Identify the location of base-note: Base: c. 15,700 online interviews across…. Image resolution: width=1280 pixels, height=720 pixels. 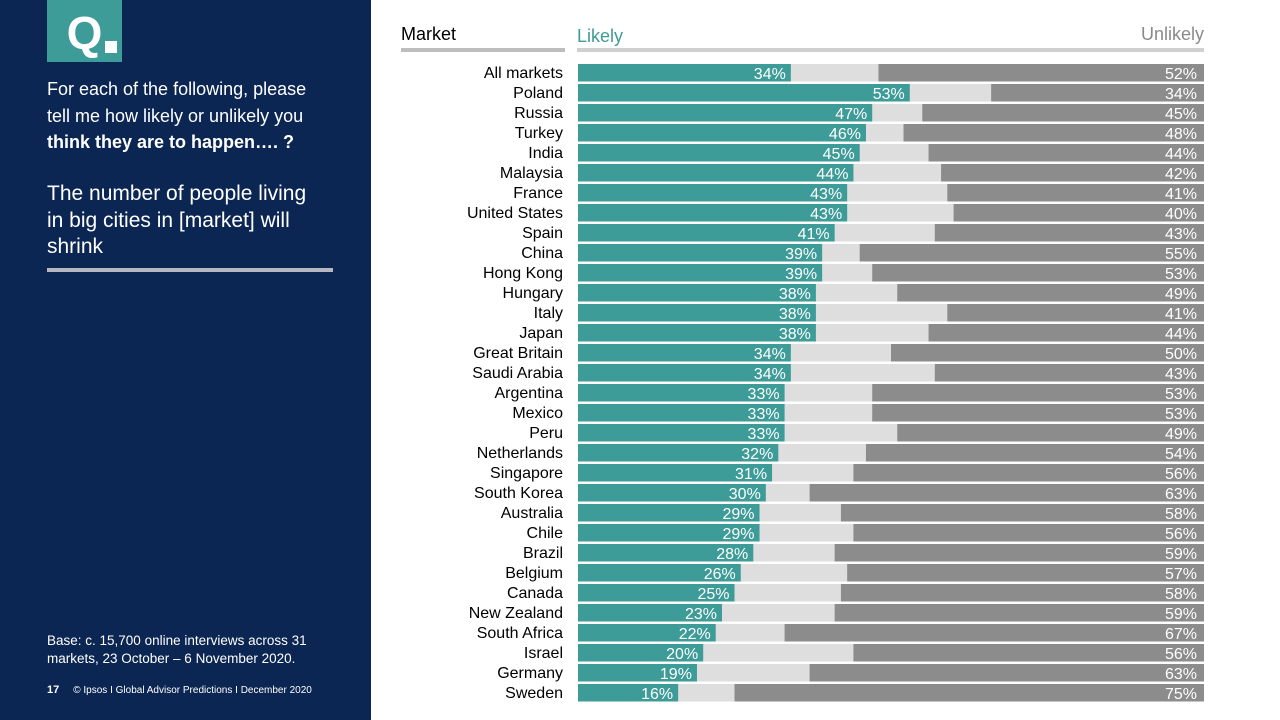
(202, 650).